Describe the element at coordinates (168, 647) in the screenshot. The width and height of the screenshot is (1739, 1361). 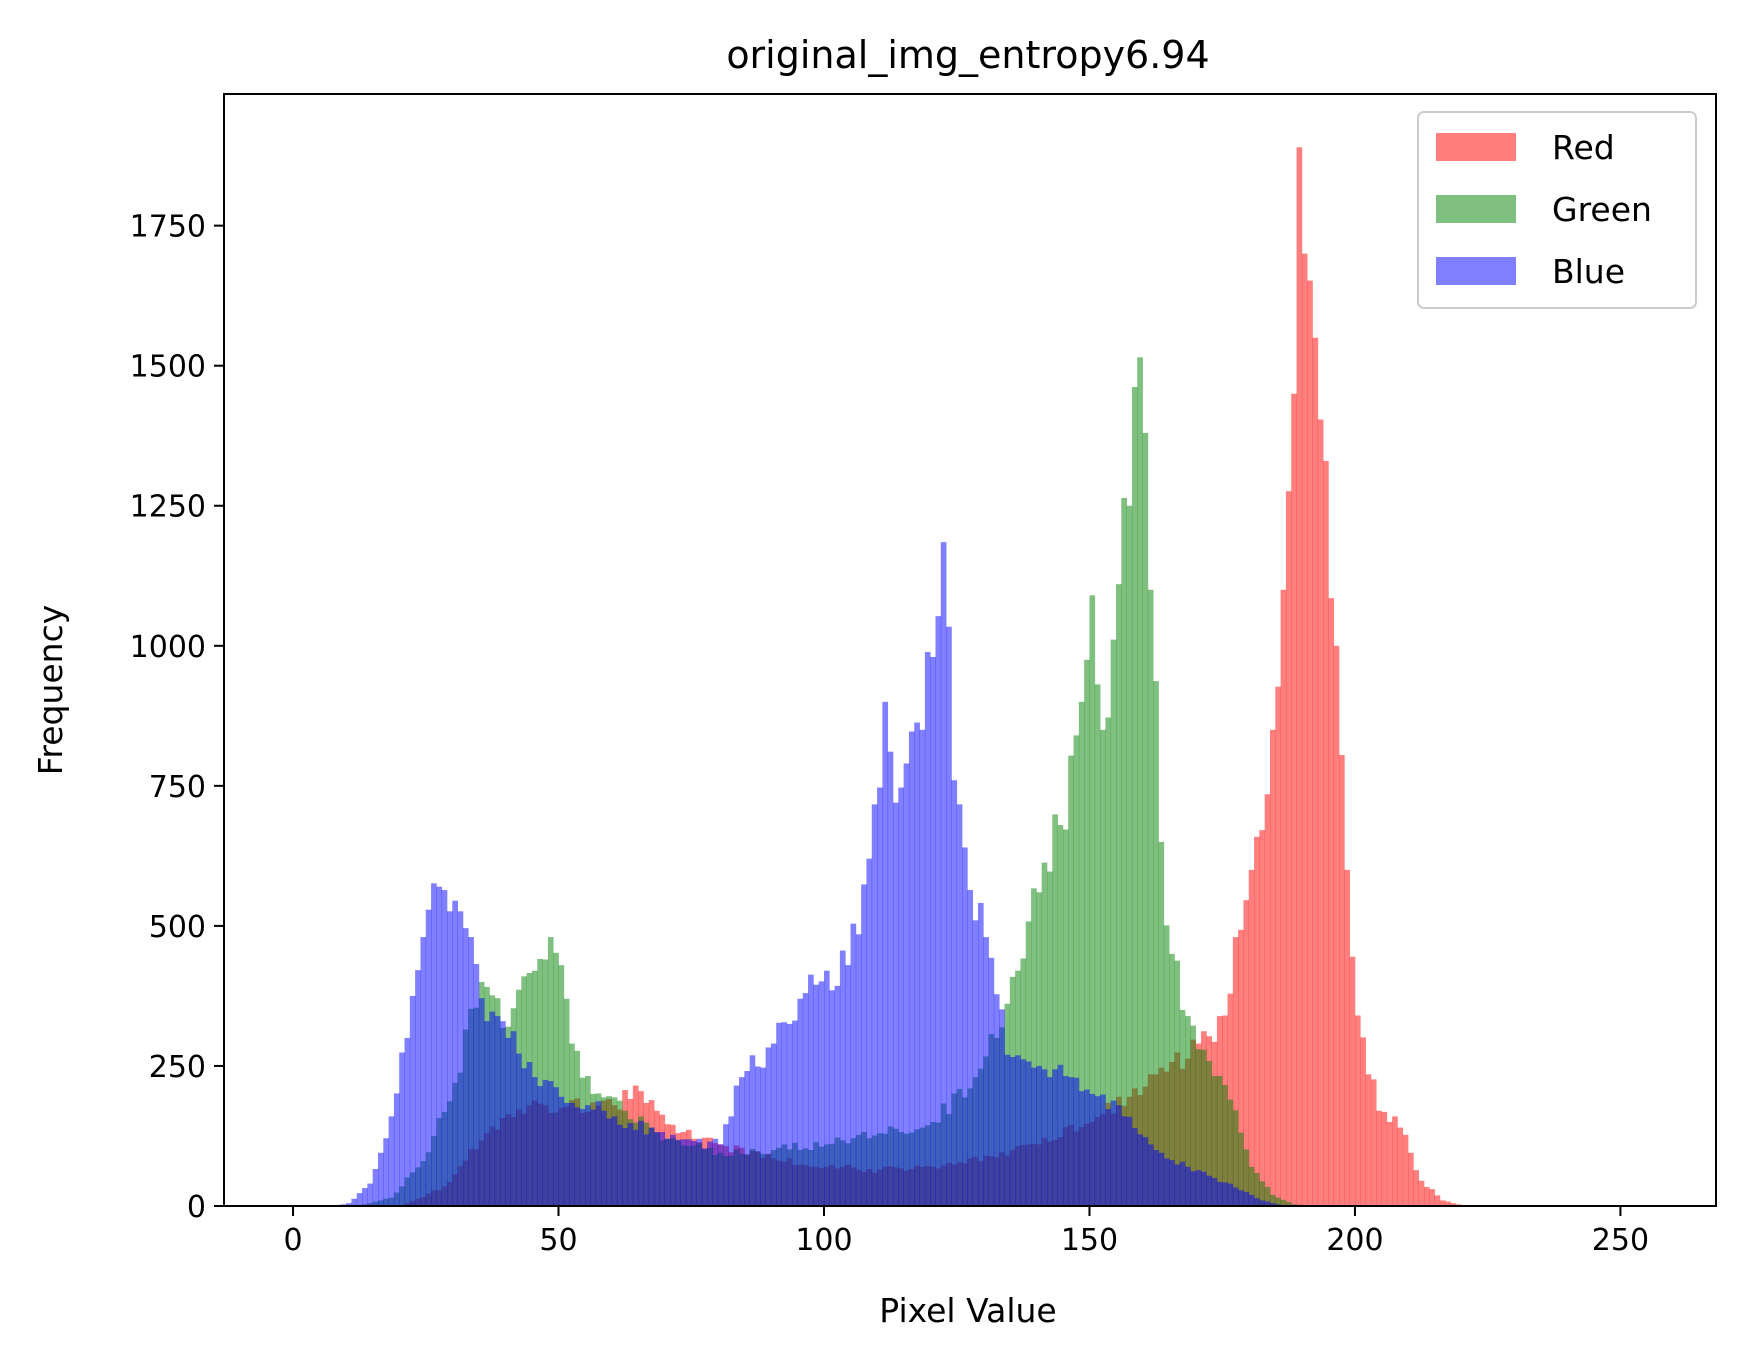
I see `y-tick-label: 1000` at that location.